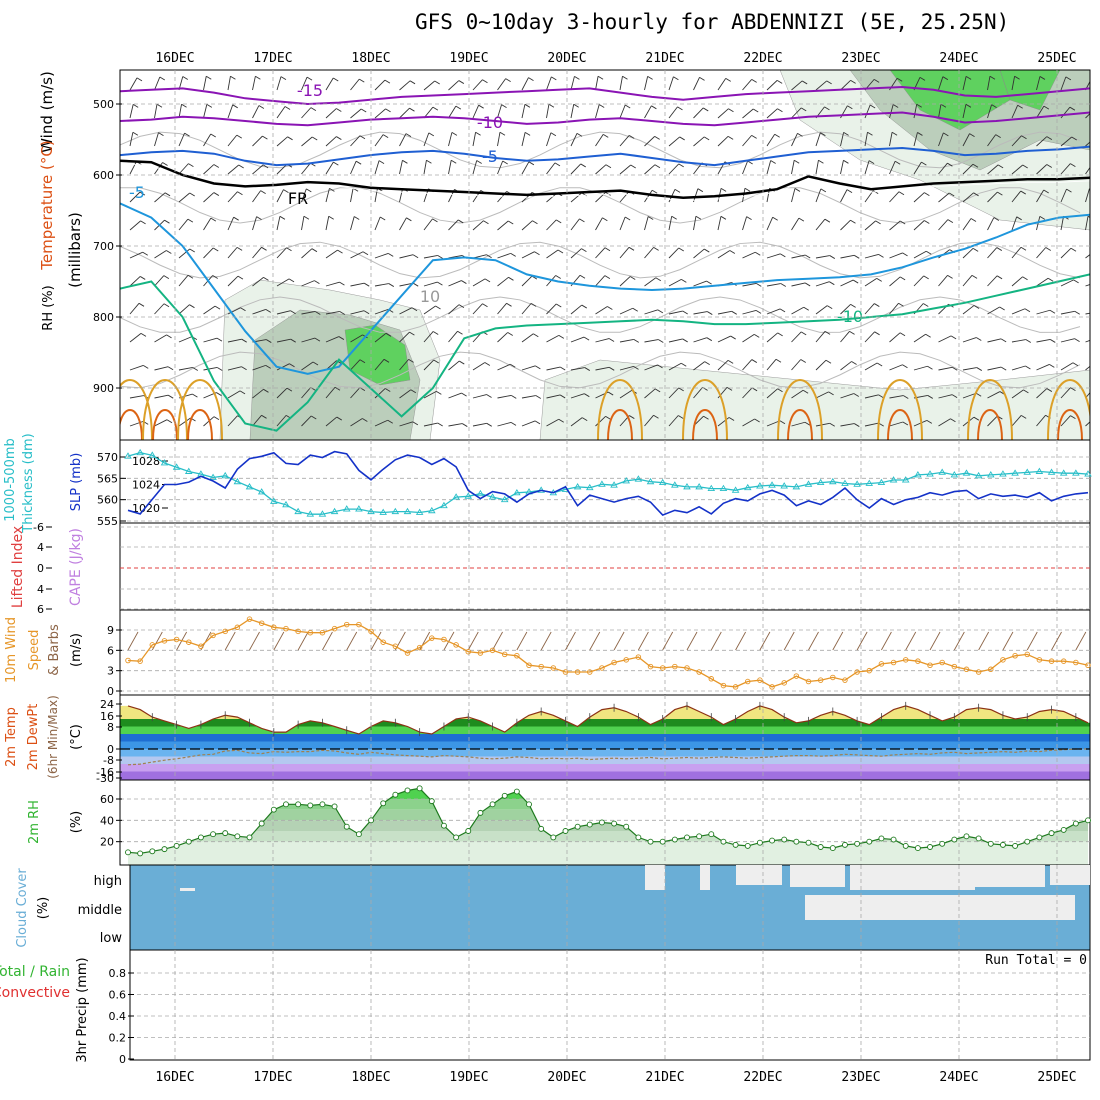 This screenshot has width=1100, height=1100. What do you see at coordinates (54, 650) in the screenshot?
I see `wind10m-barbs-label: & Barbs` at bounding box center [54, 650].